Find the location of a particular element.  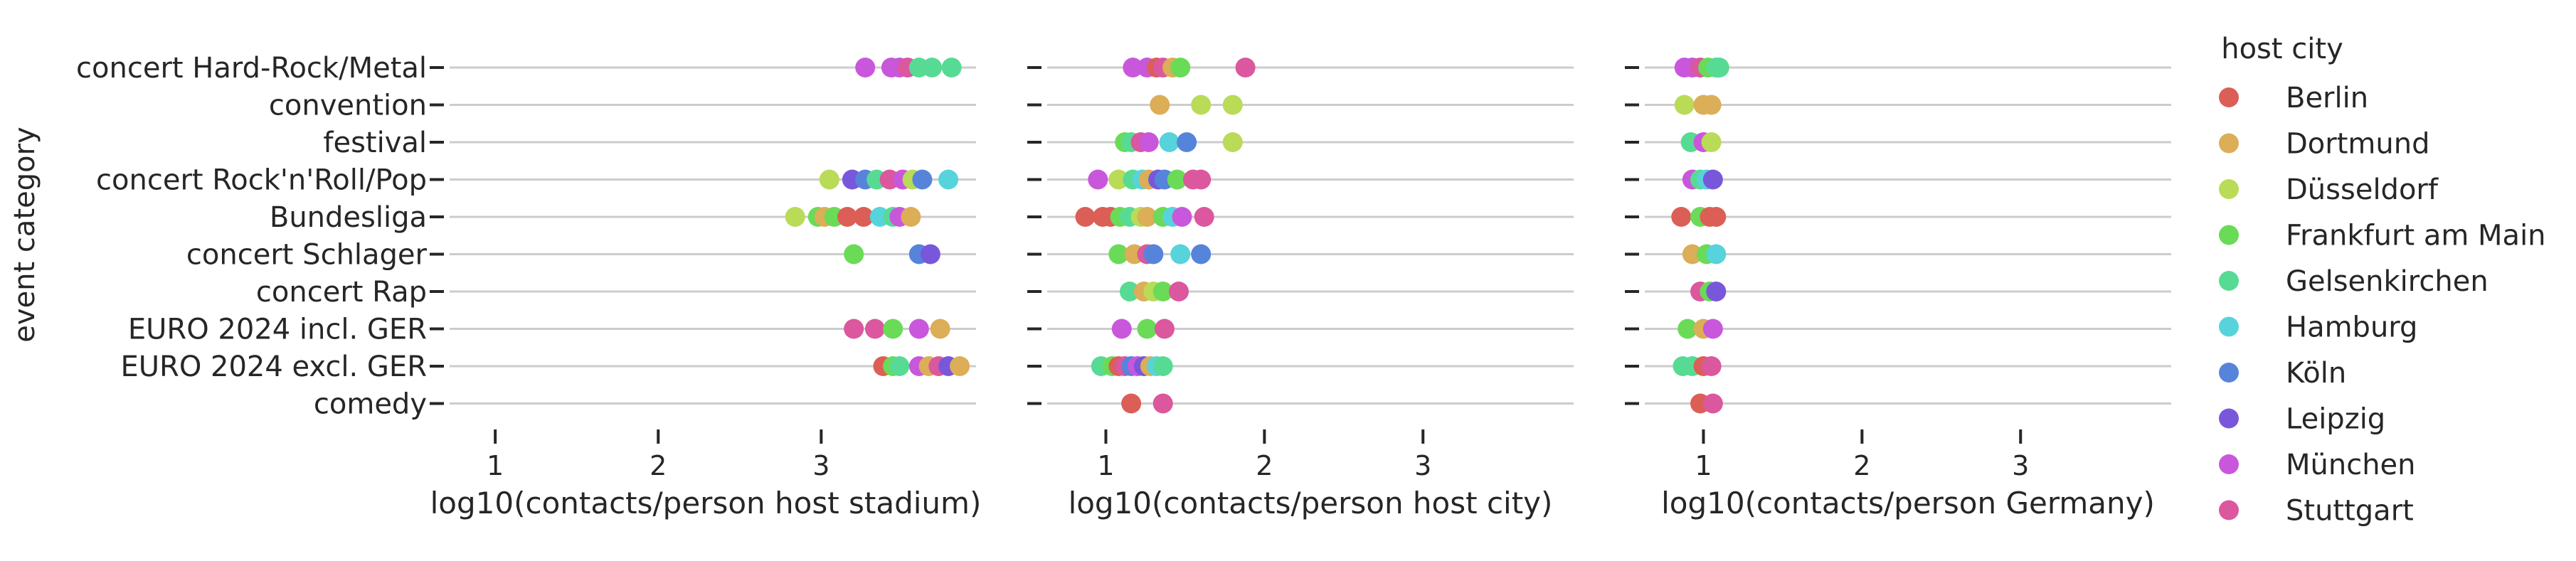

category-label: EURO 2024 excl. GER is located at coordinates (273, 367).